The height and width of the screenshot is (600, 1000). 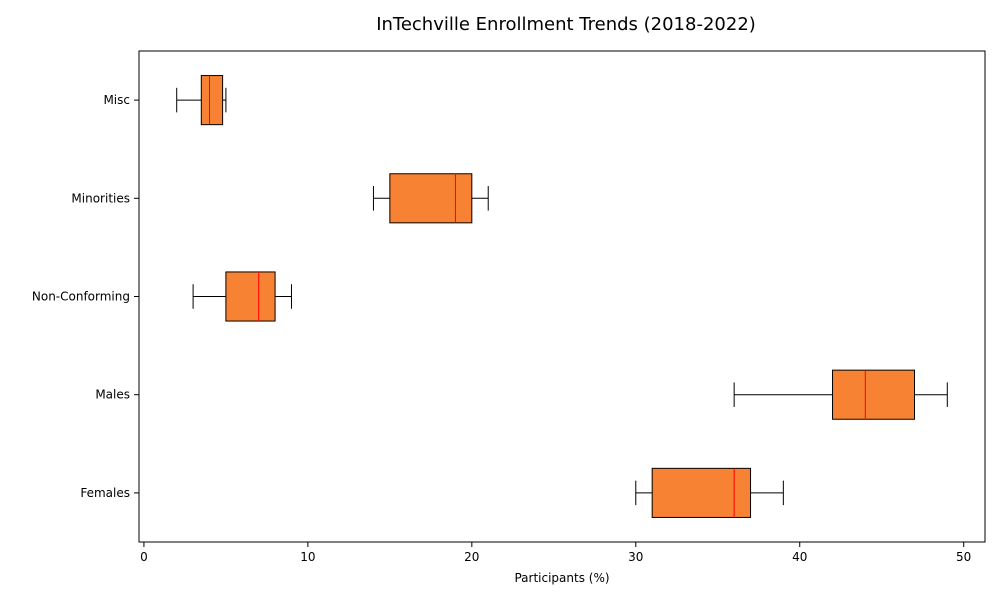 What do you see at coordinates (307, 557) in the screenshot?
I see `x-tick-label: 10` at bounding box center [307, 557].